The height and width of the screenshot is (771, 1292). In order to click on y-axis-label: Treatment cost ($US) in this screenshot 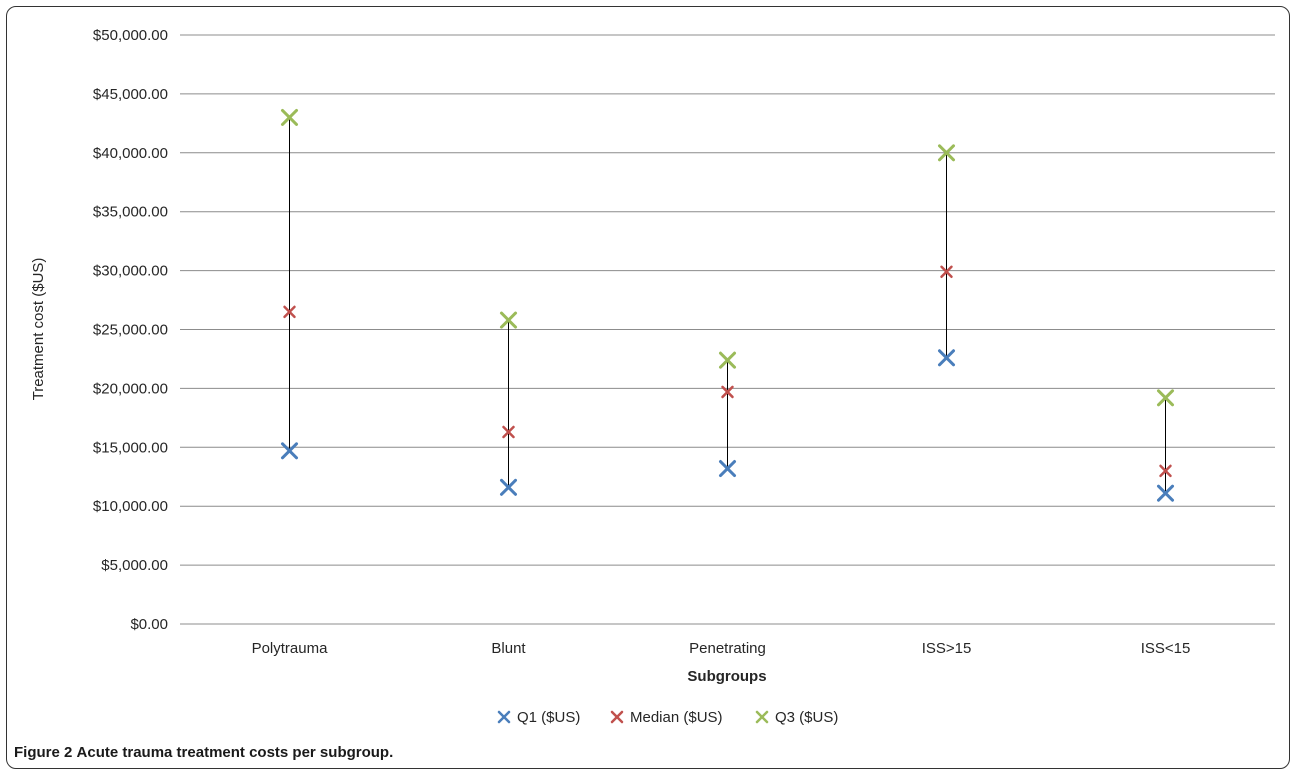, I will do `click(38, 329)`.